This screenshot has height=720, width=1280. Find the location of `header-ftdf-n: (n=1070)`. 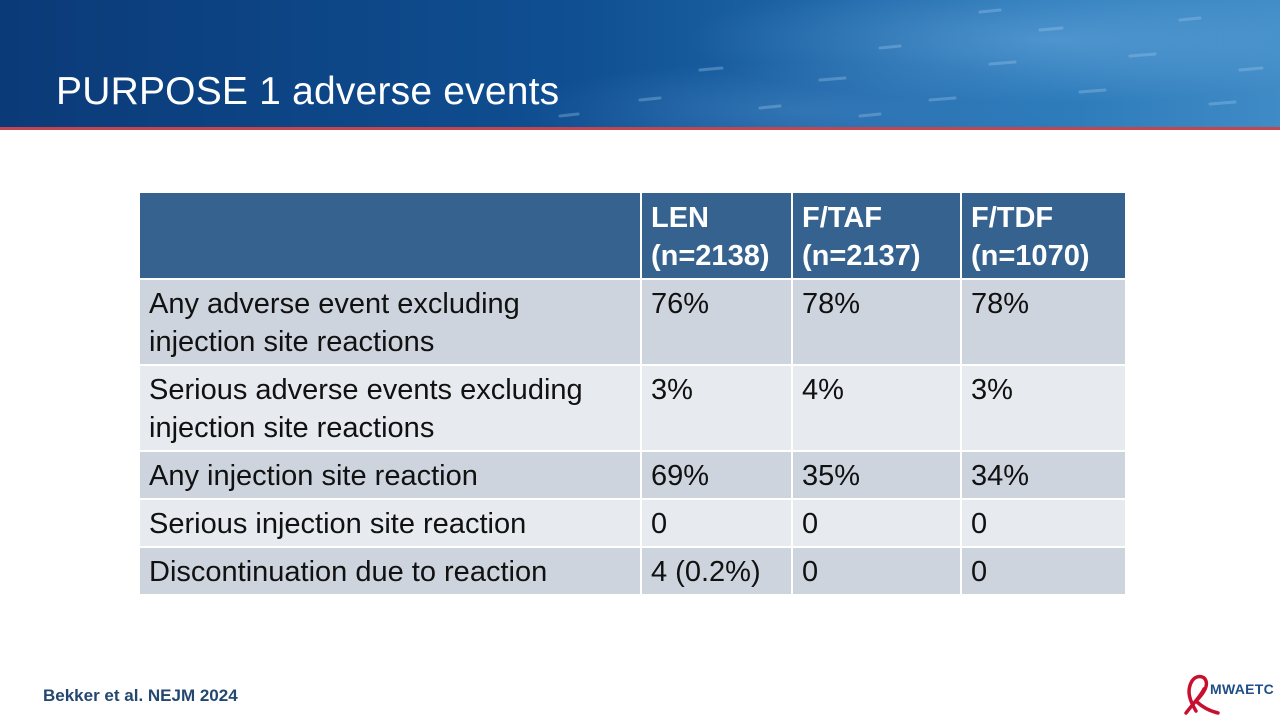

header-ftdf-n: (n=1070) is located at coordinates (1030, 256).